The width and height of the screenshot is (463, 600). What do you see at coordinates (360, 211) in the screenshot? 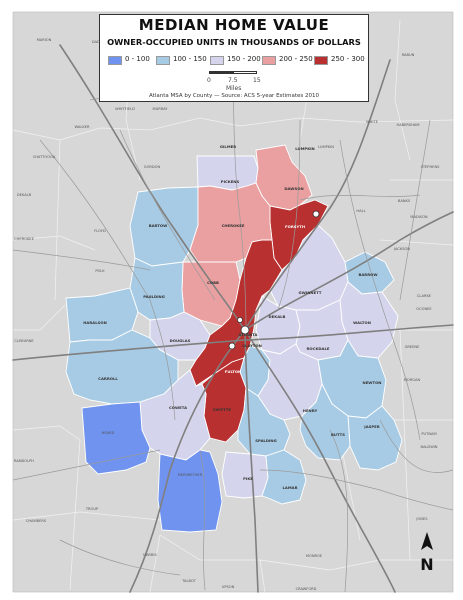
I see `place-label: HALL` at bounding box center [360, 211].